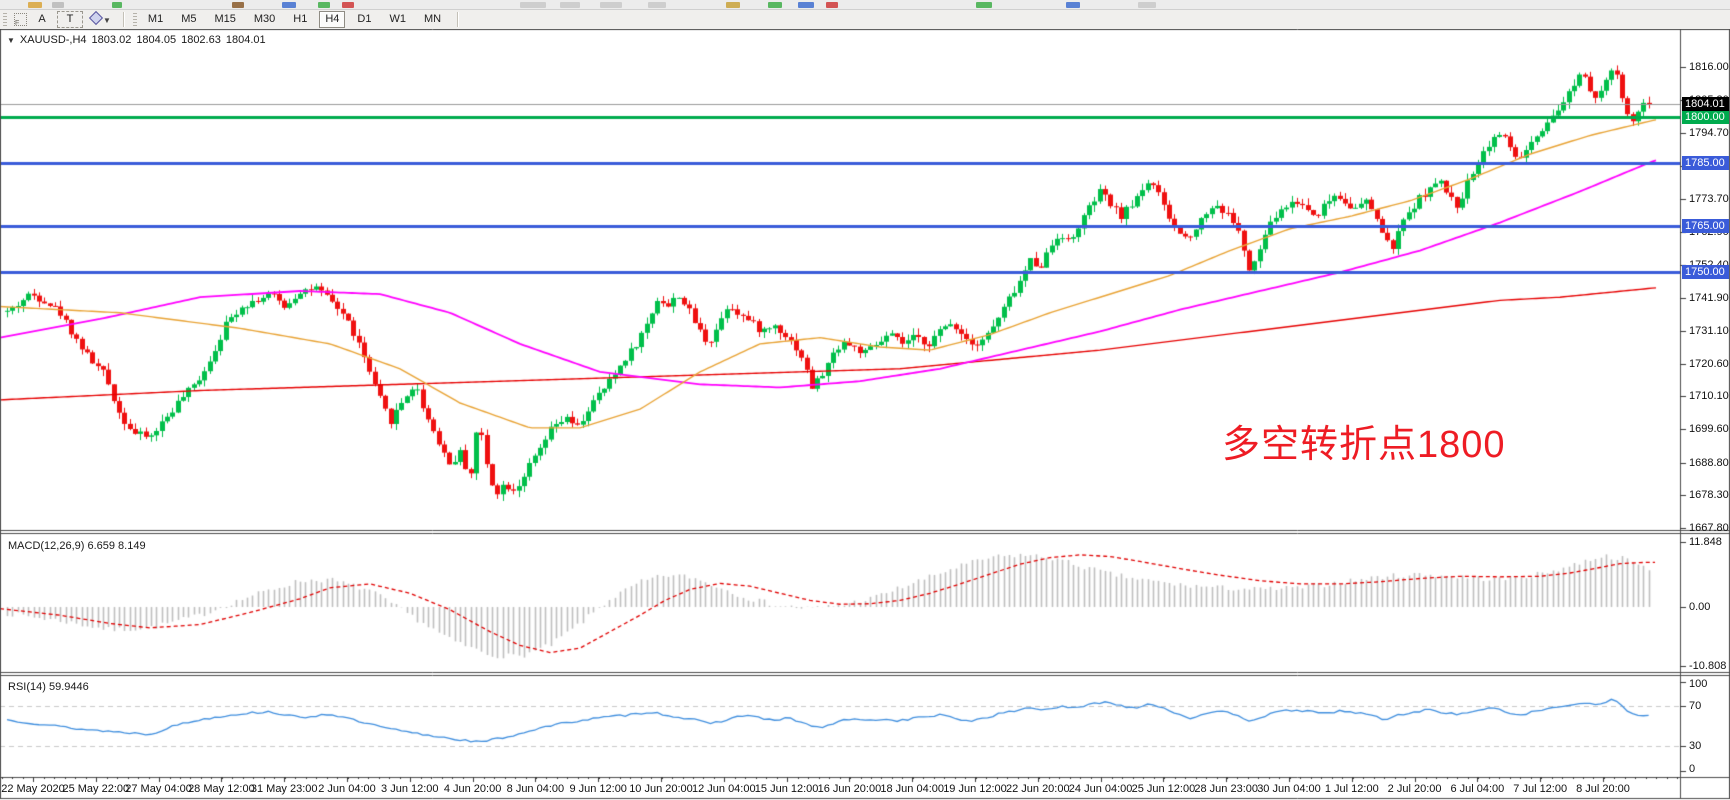 This screenshot has height=800, width=1730. Describe the element at coordinates (410, 789) in the screenshot. I see `time-axis-label: 3 Jun 12:00` at that location.